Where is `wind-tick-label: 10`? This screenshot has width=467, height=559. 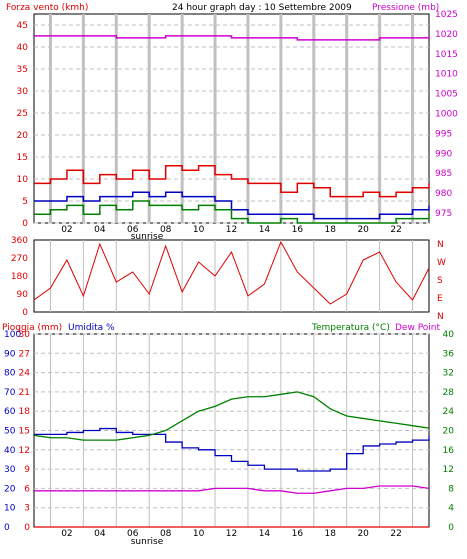 wind-tick-label: 10 is located at coordinates (23, 180).